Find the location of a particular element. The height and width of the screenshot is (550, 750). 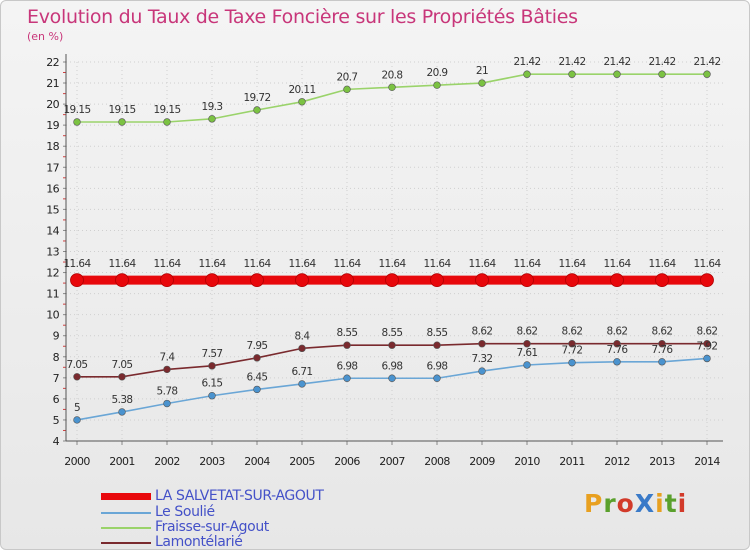

x-tick-label: 2003 is located at coordinates (212, 461).